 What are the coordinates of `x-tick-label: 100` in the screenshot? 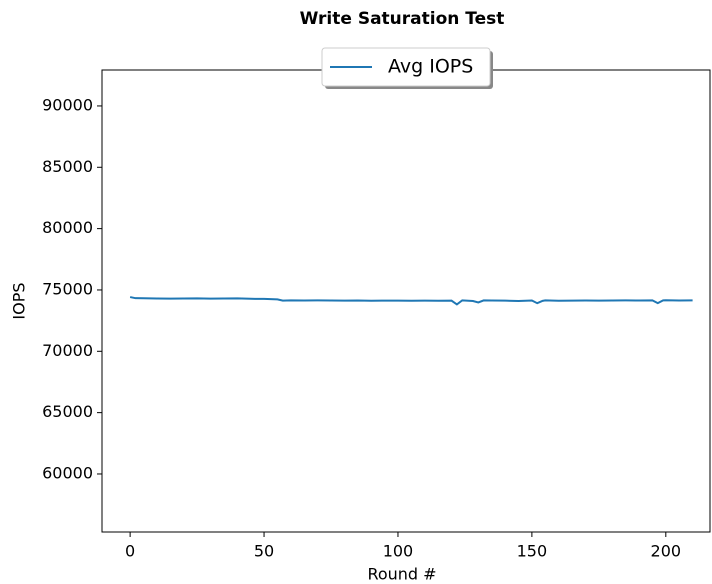 It's located at (398, 551).